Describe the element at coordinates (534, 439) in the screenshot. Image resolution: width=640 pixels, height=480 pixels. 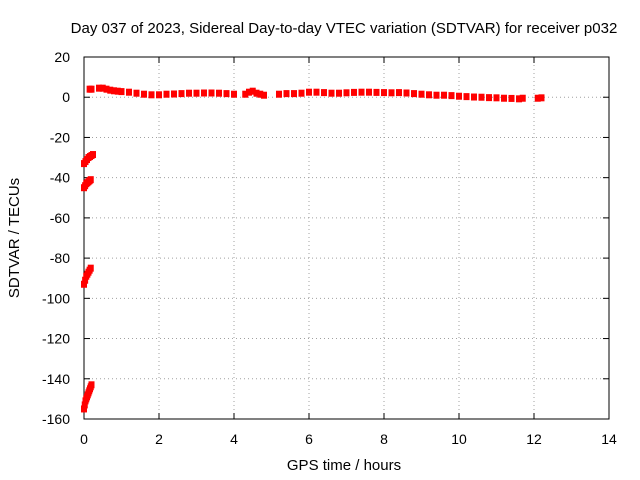
I see `x-tick-label: 12` at that location.